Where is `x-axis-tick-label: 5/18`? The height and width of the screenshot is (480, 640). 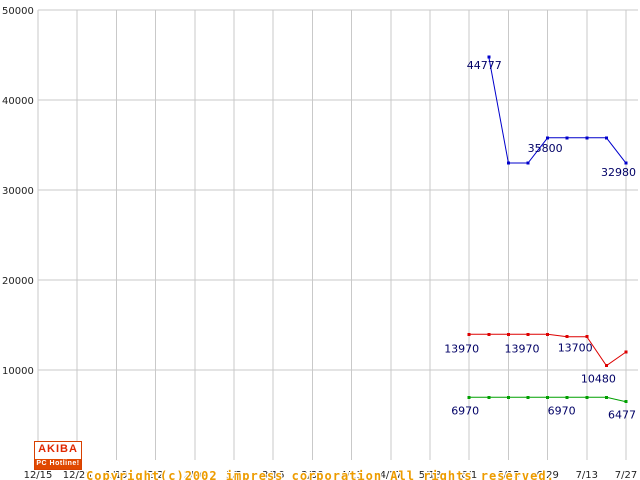
x-axis-tick-label: 5/18 is located at coordinates (430, 475).